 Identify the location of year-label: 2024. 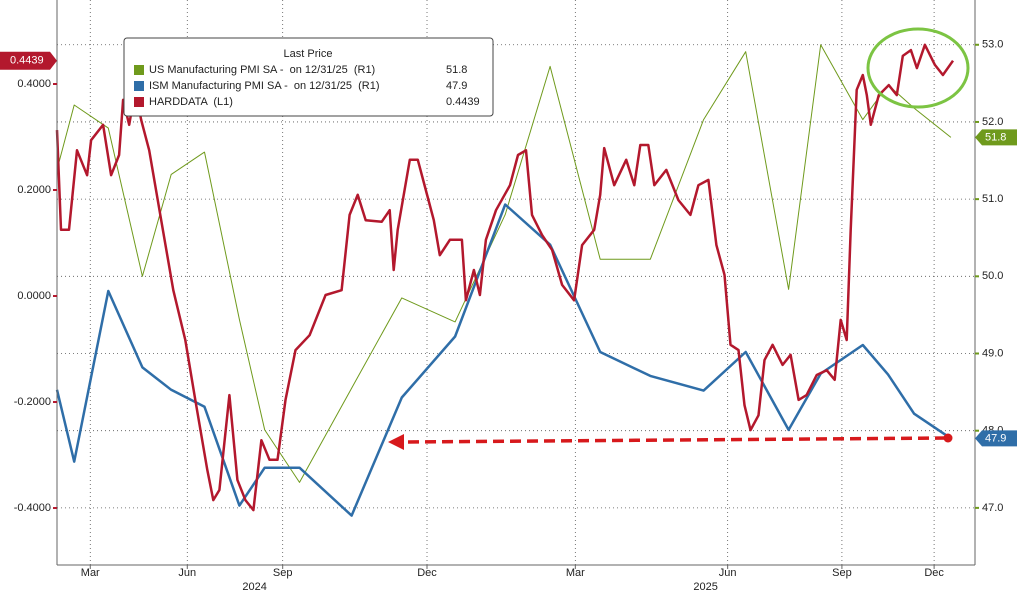
(254, 587).